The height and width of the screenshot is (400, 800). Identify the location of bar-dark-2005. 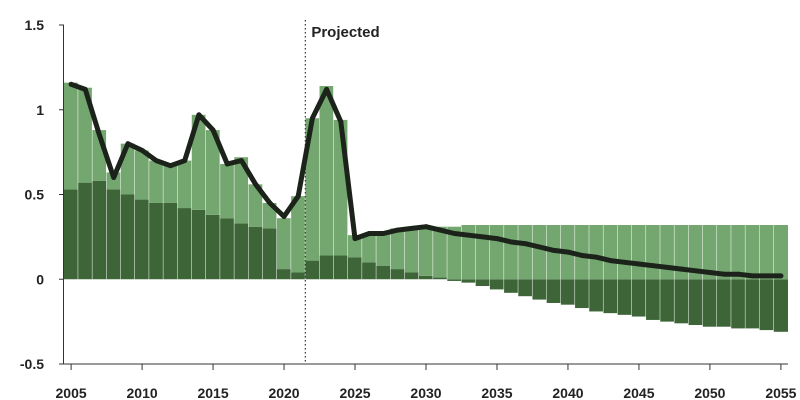
(71, 234).